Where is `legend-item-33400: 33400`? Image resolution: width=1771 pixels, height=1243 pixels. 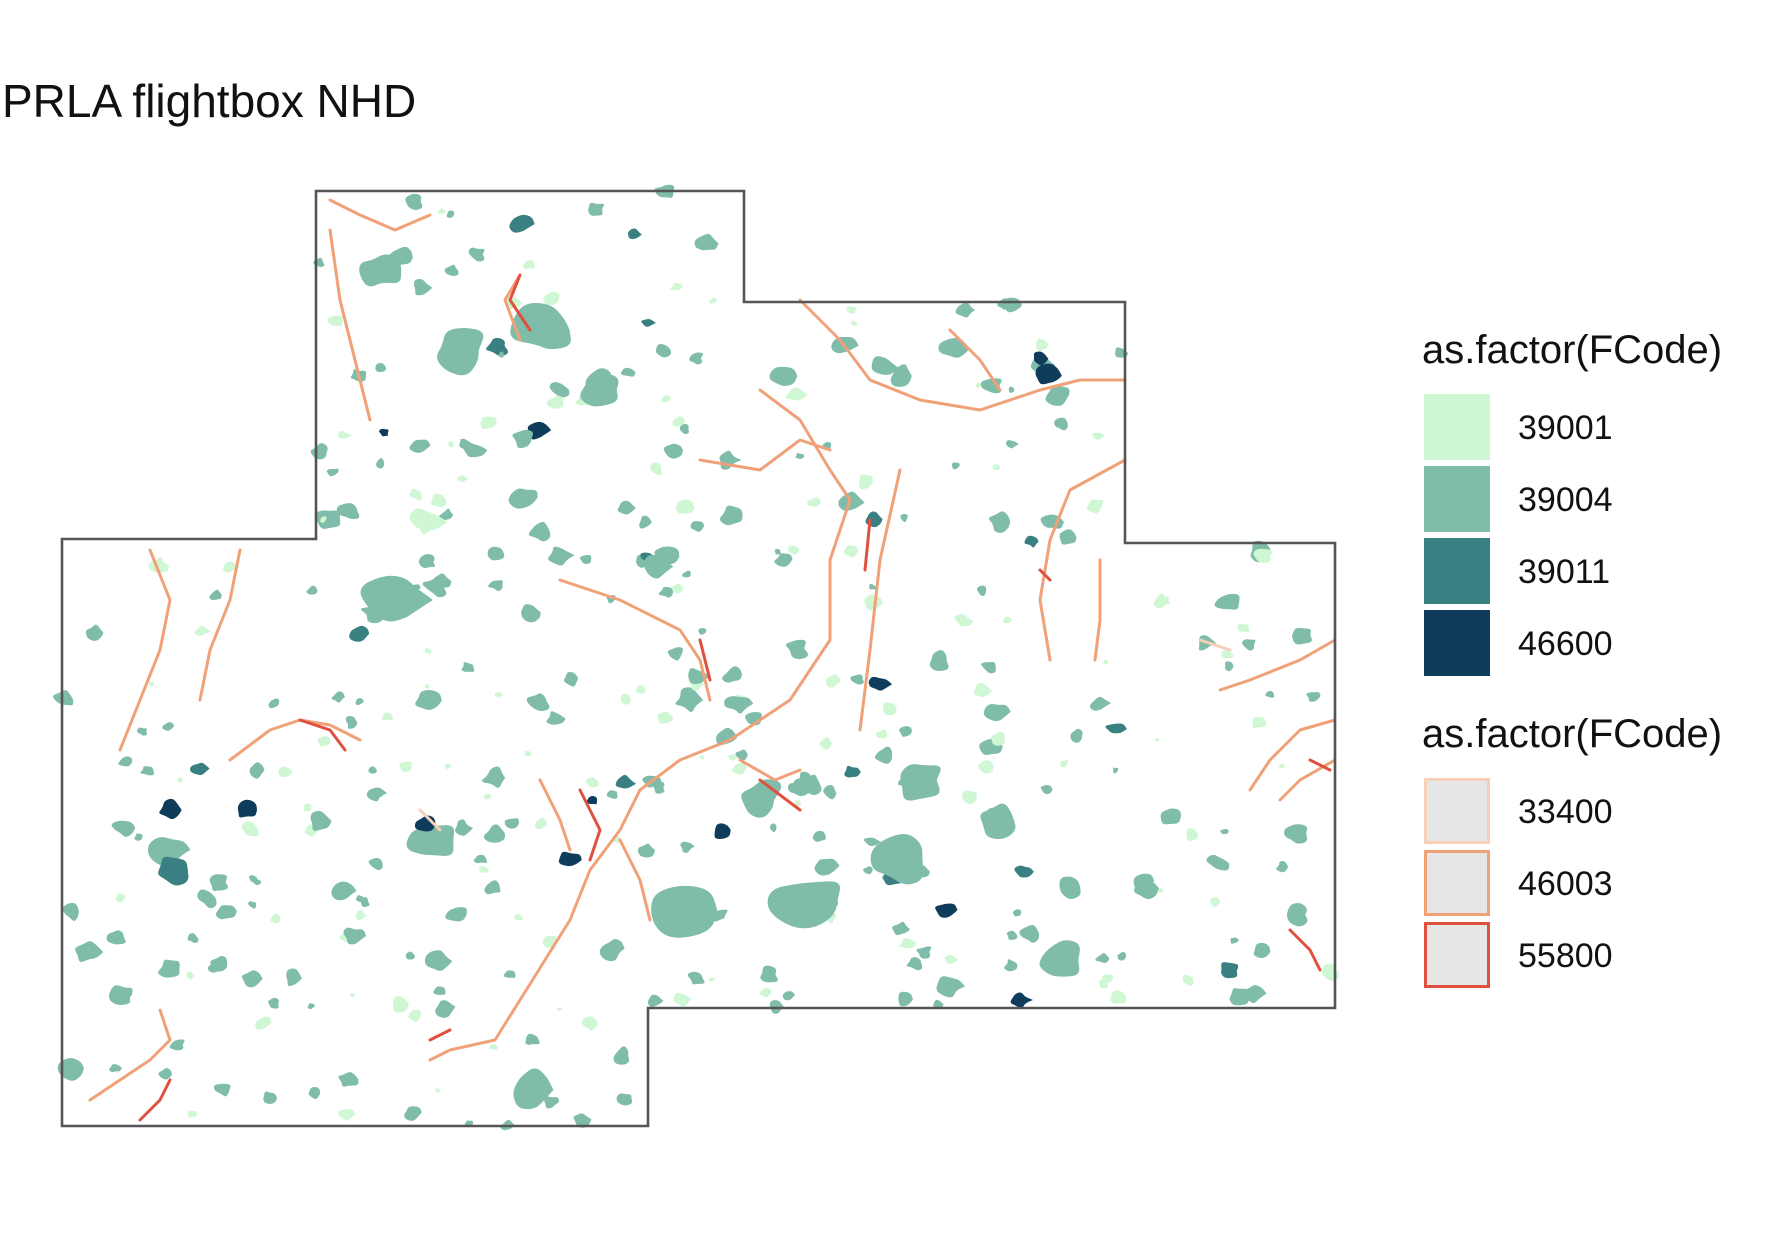 legend-item-33400: 33400 is located at coordinates (1592, 812).